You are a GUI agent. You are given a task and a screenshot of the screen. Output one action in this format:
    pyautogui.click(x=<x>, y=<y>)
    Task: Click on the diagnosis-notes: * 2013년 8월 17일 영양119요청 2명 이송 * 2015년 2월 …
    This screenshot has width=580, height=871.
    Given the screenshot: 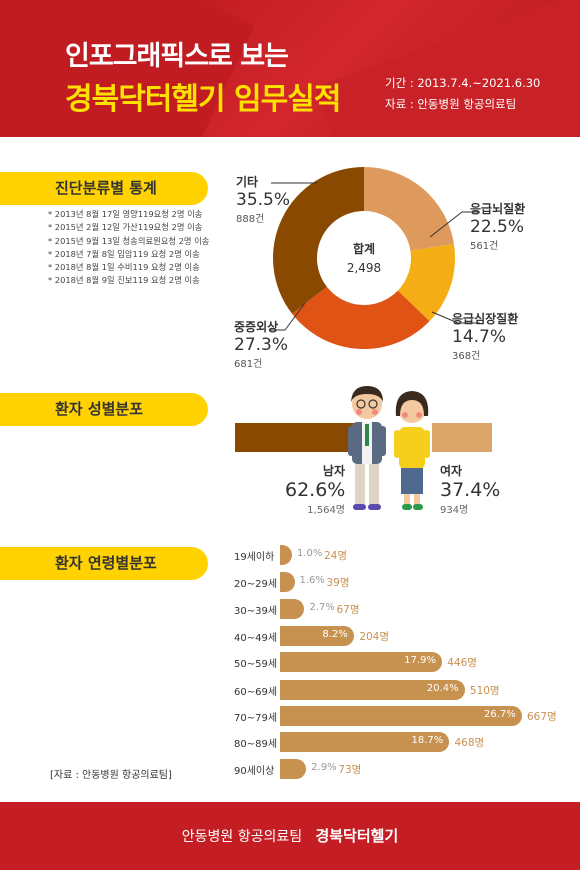 What is the action you would take?
    pyautogui.click(x=128, y=248)
    